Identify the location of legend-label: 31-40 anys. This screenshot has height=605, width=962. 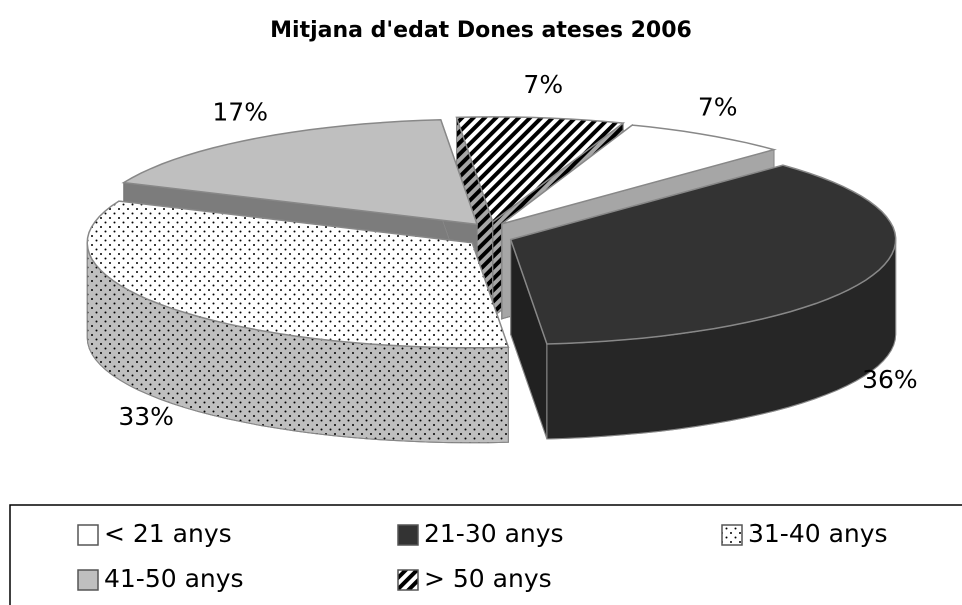
(818, 533).